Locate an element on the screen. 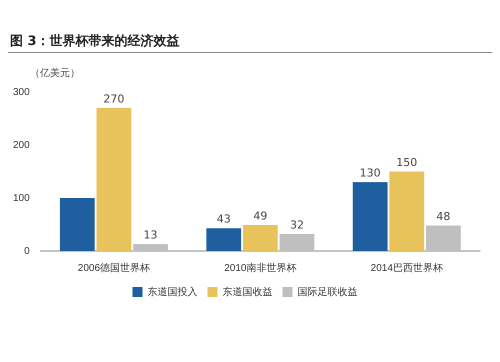  y-tick-label: 300 is located at coordinates (21, 92).